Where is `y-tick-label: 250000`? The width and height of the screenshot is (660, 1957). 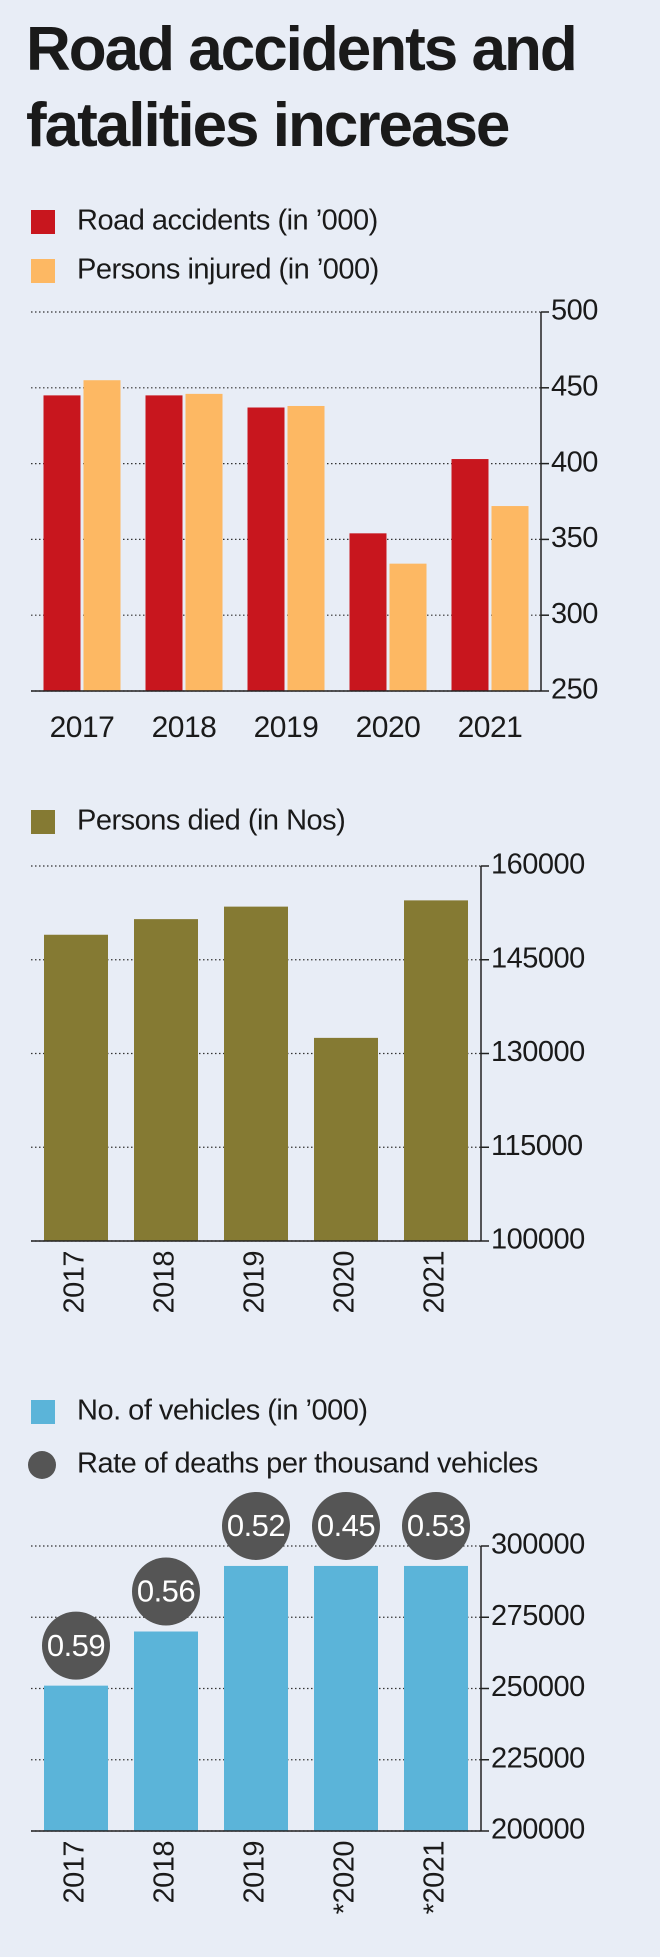
y-tick-label: 250000 is located at coordinates (538, 1687).